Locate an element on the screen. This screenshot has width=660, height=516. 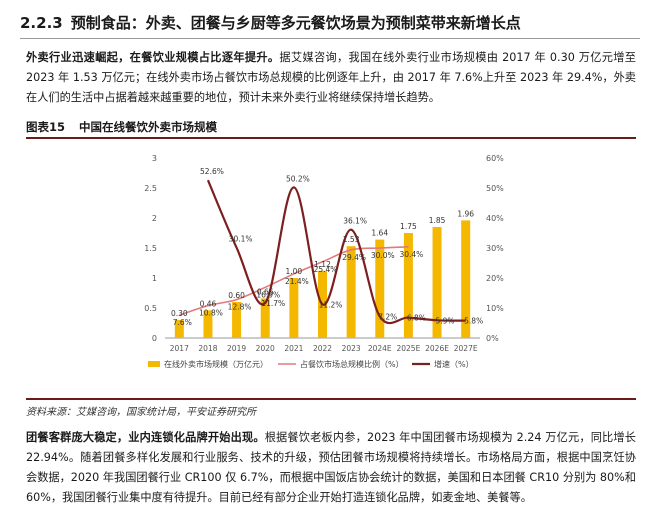
legend-swatch-bar is located at coordinates (154, 364).